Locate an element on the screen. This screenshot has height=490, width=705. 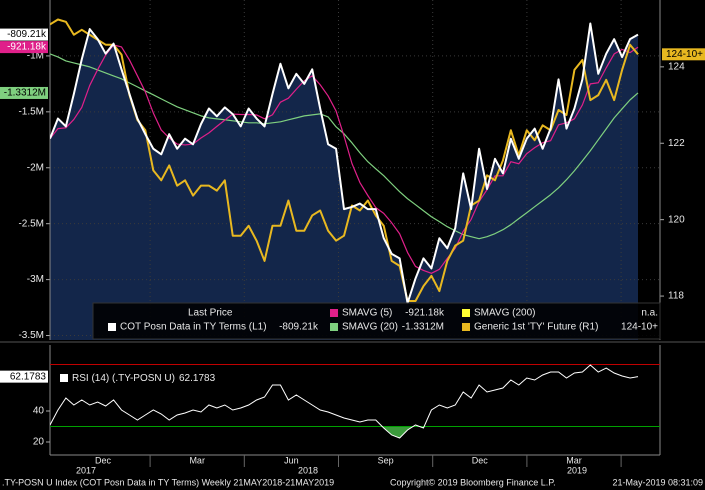
last-value-label: -921.18k is located at coordinates (27, 47).